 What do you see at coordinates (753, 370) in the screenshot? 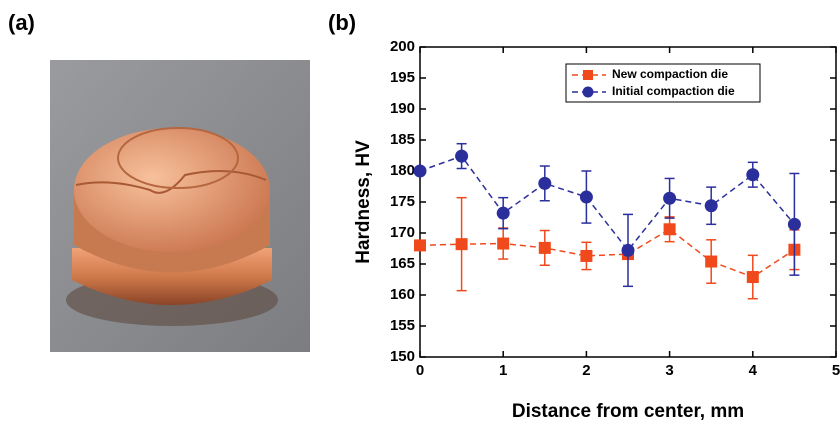
I see `x-tick-label: 4` at bounding box center [753, 370].